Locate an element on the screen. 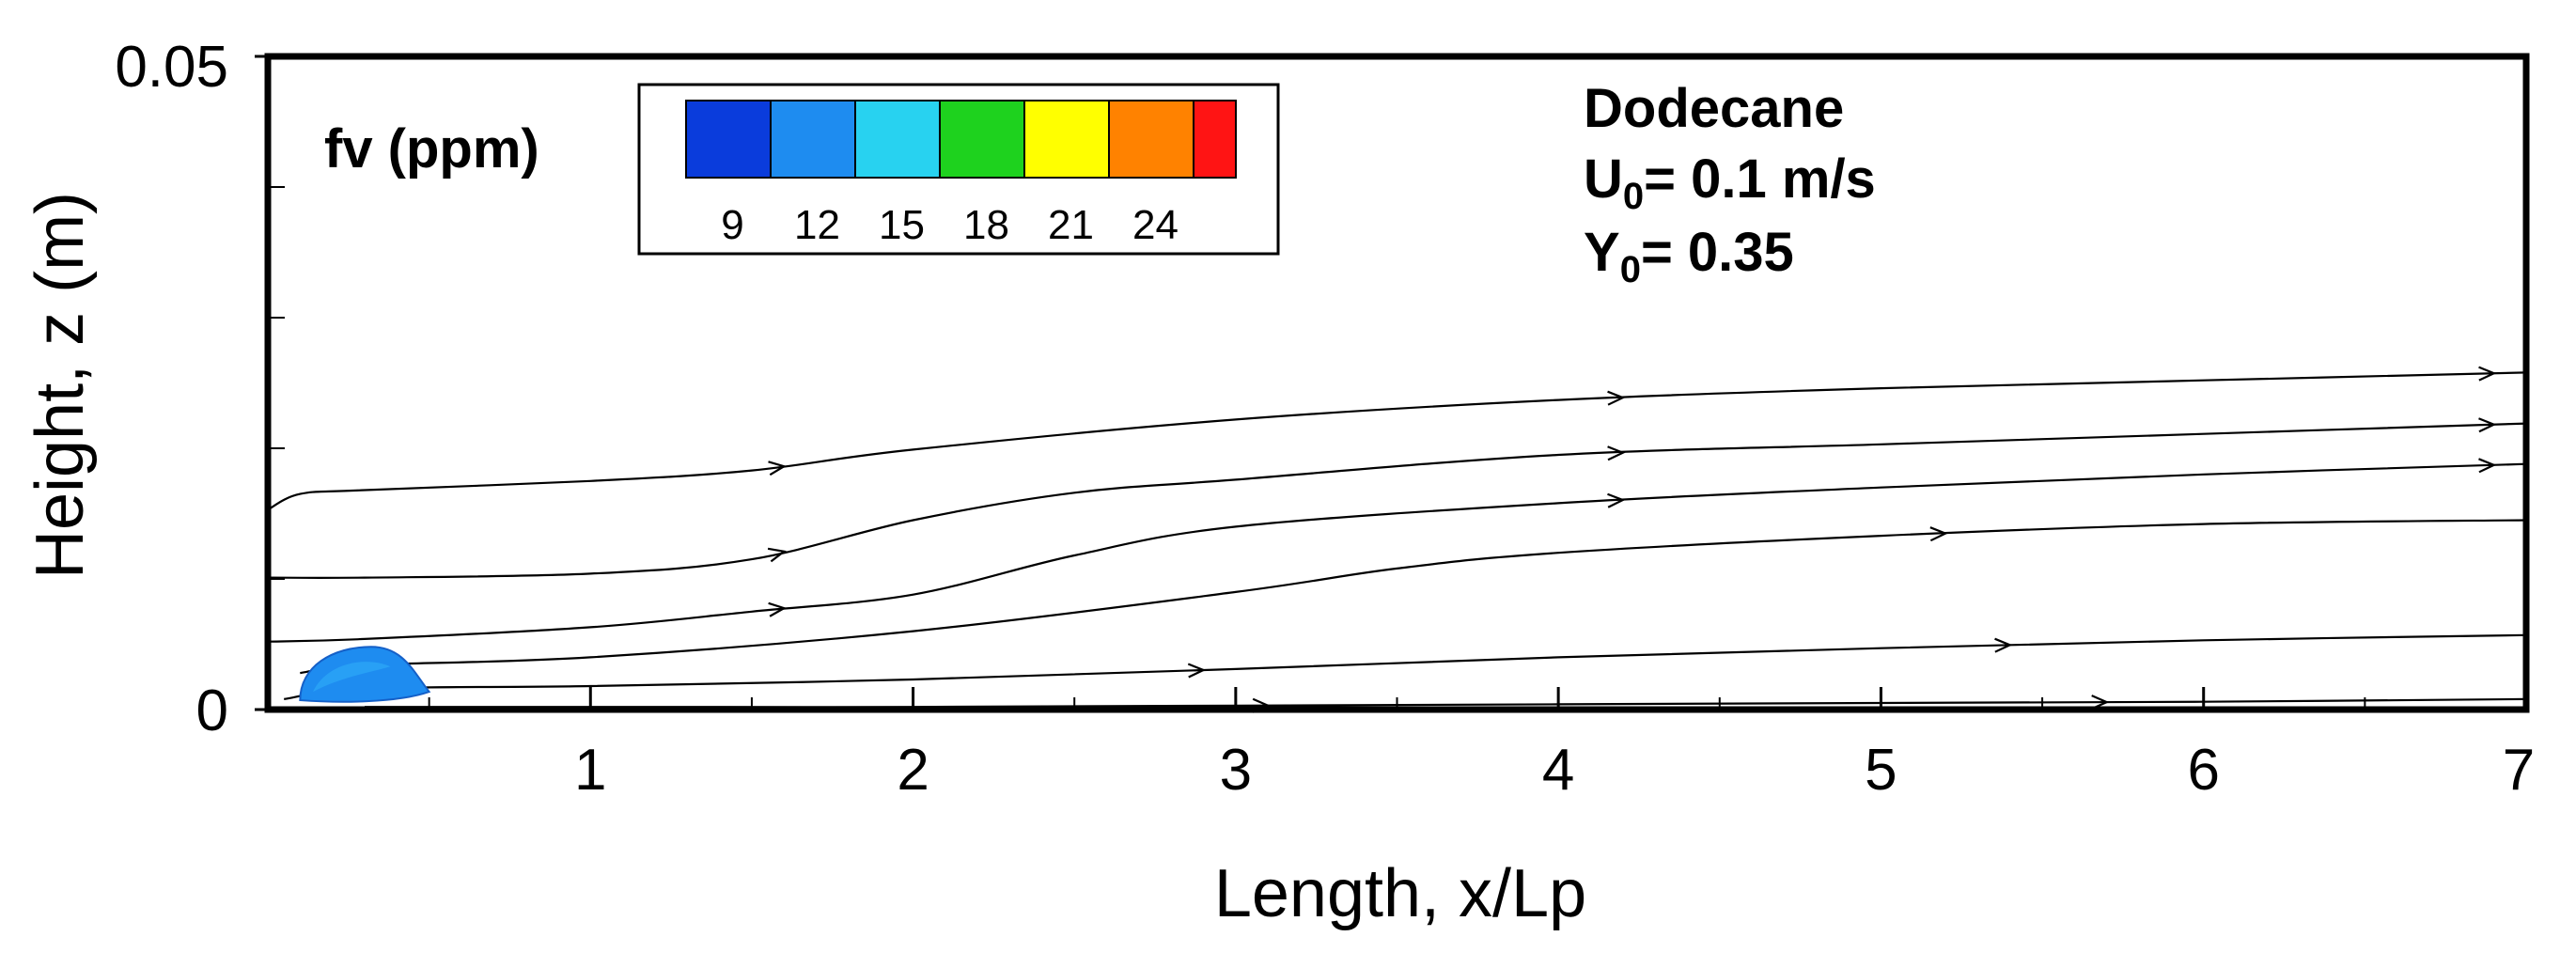 The image size is (2576, 968). legend-tick-label: 9 is located at coordinates (732, 225).